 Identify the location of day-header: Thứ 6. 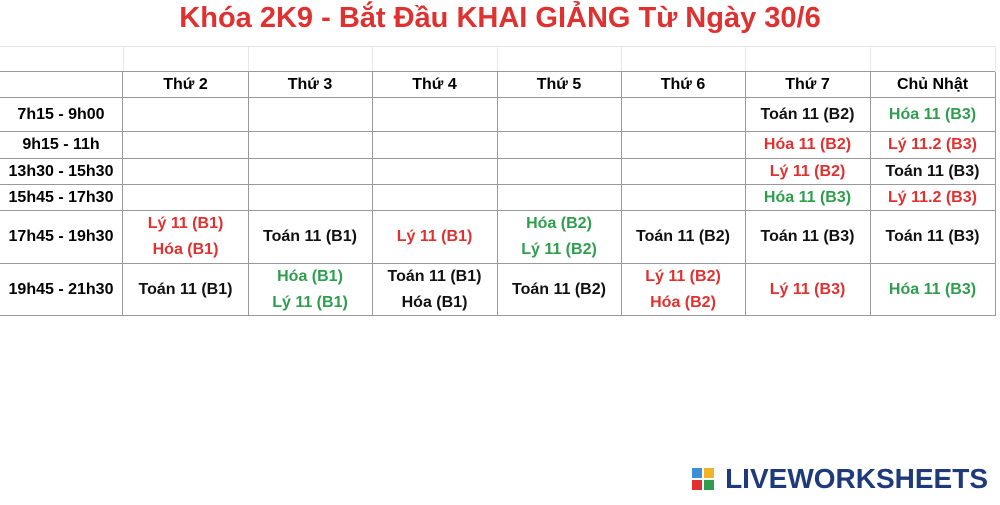
(683, 85).